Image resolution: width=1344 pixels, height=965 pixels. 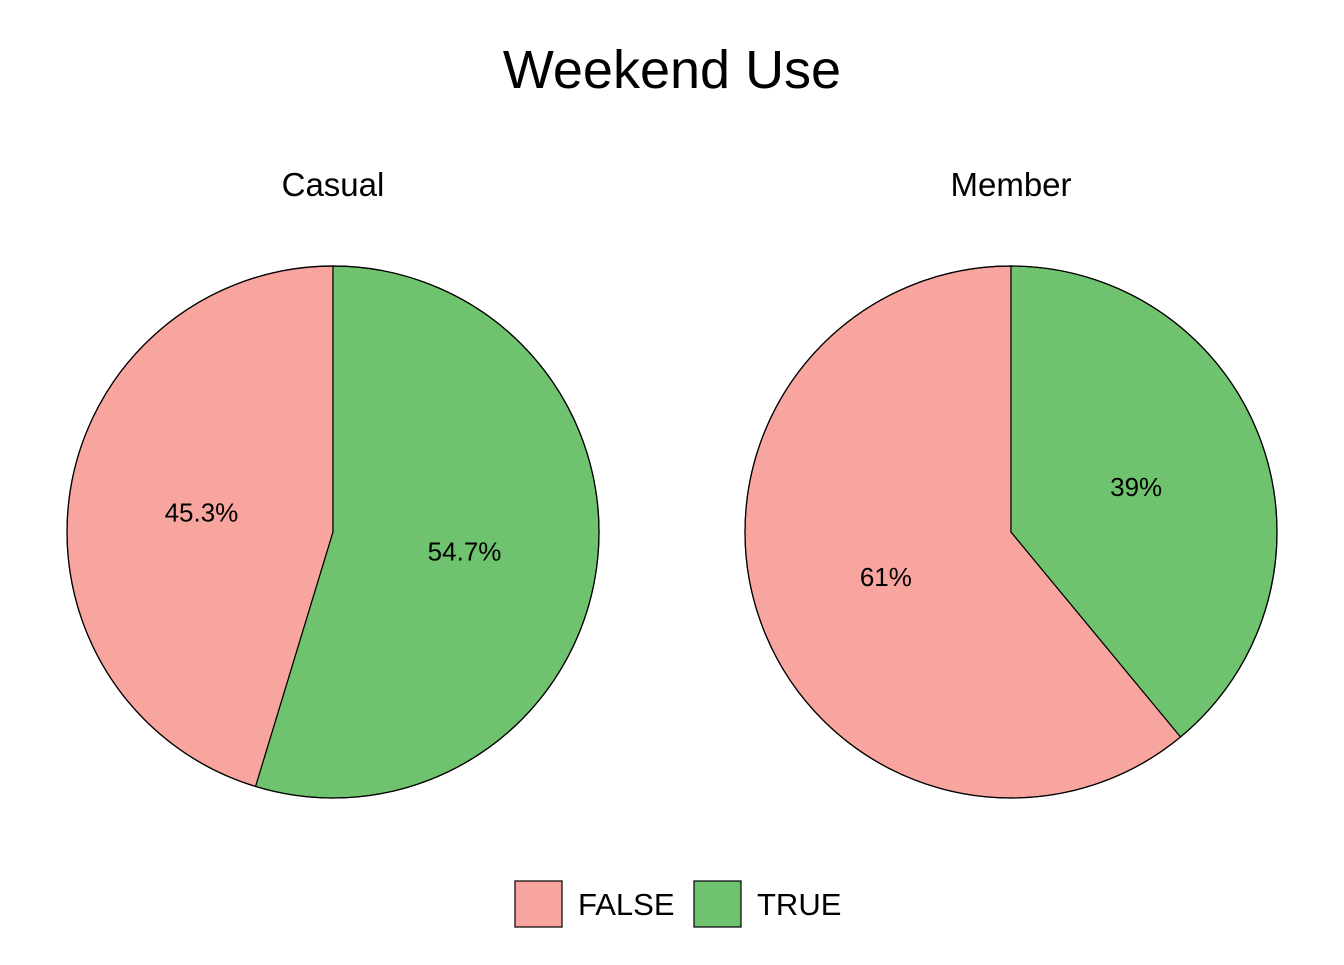 I want to click on legend-swatch-true, so click(x=717, y=904).